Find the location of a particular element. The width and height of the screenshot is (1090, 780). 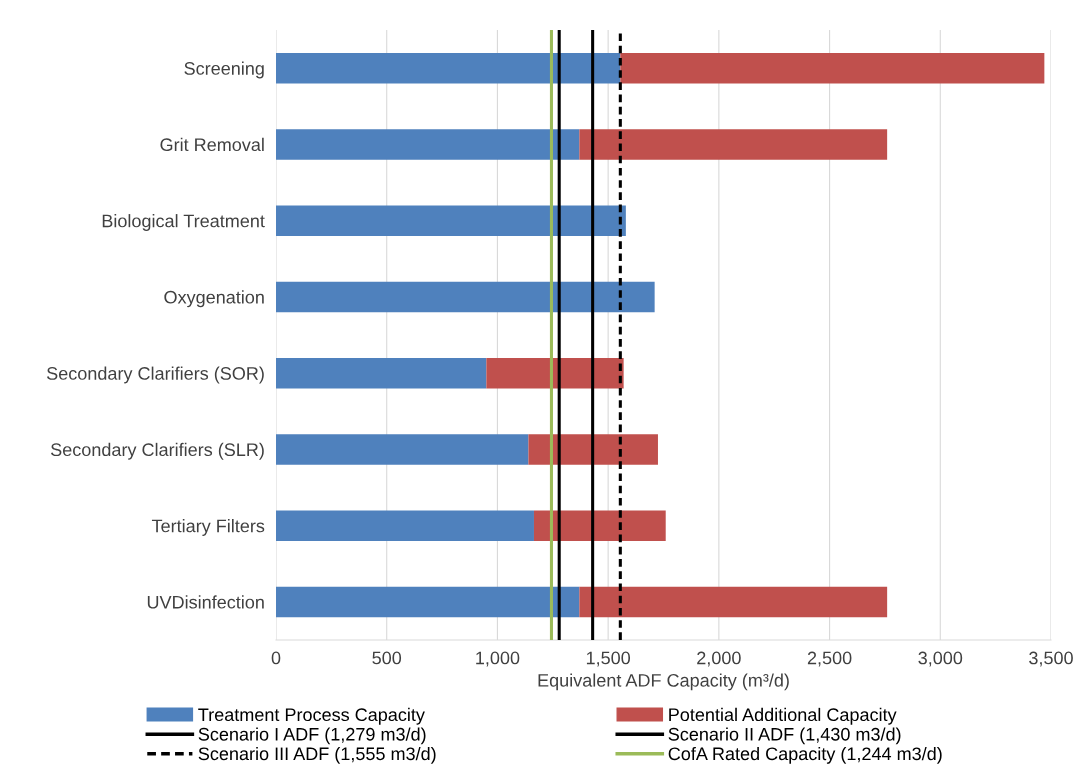

y-tick-label: Secondary Clarifiers (SLR) is located at coordinates (157, 451).